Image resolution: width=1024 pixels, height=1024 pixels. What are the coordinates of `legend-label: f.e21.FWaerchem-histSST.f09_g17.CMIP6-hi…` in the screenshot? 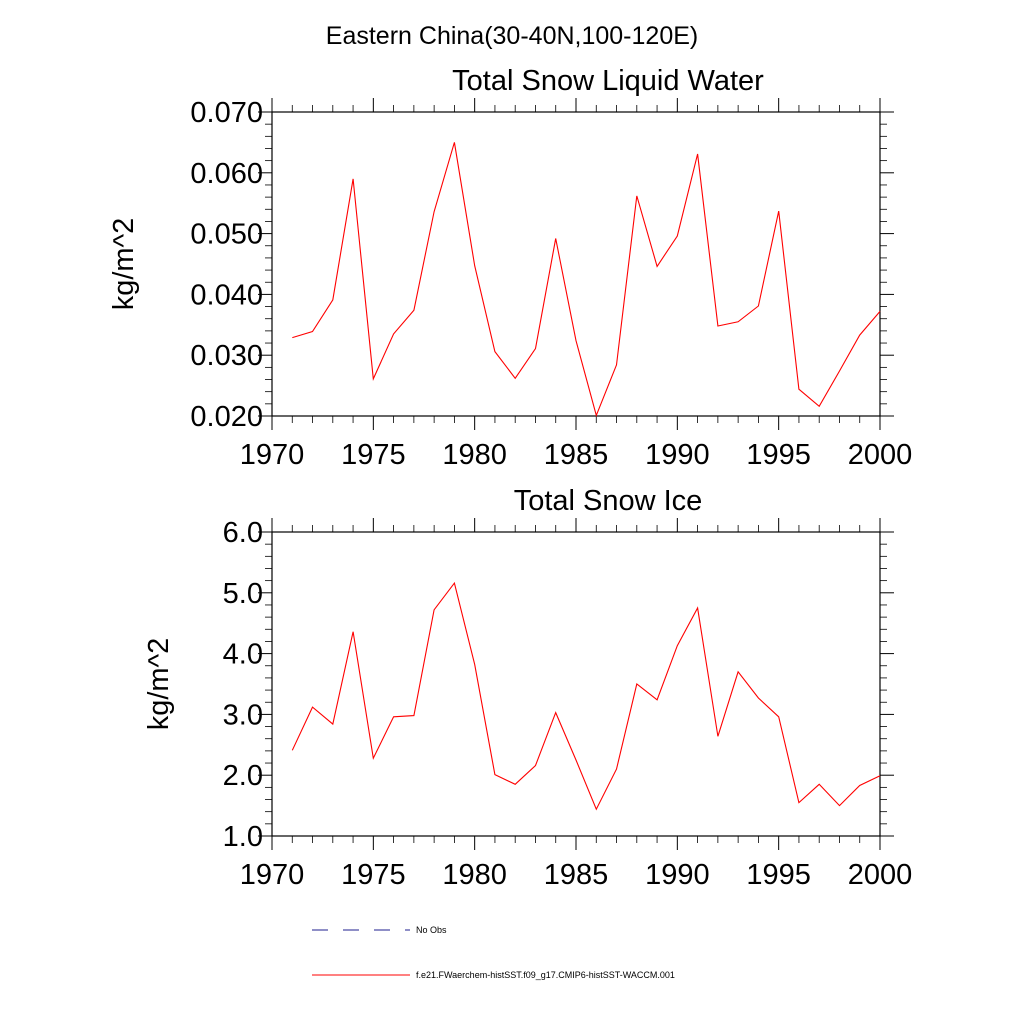 It's located at (545, 975).